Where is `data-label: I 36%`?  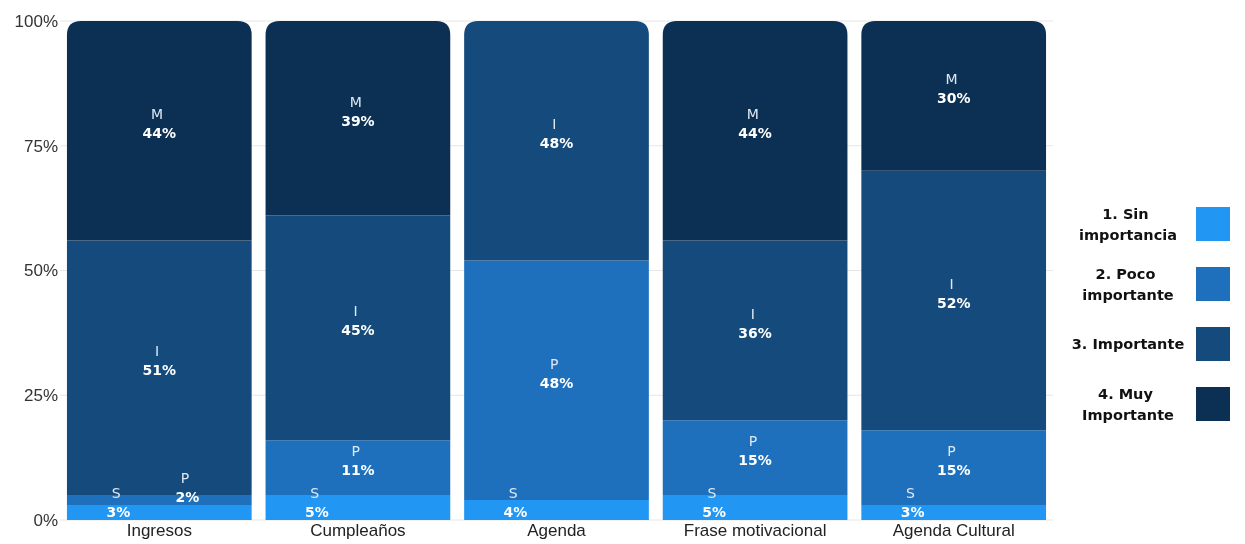
data-label: I 36% is located at coordinates (755, 323).